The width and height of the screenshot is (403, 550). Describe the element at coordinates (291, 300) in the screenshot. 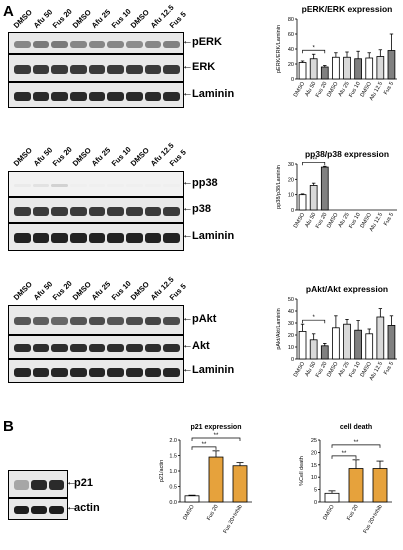

I see `y-tick-label: 50` at that location.